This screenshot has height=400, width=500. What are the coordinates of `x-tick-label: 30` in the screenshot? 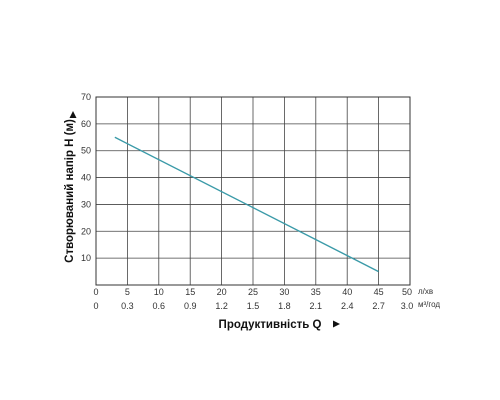 It's located at (284, 292).